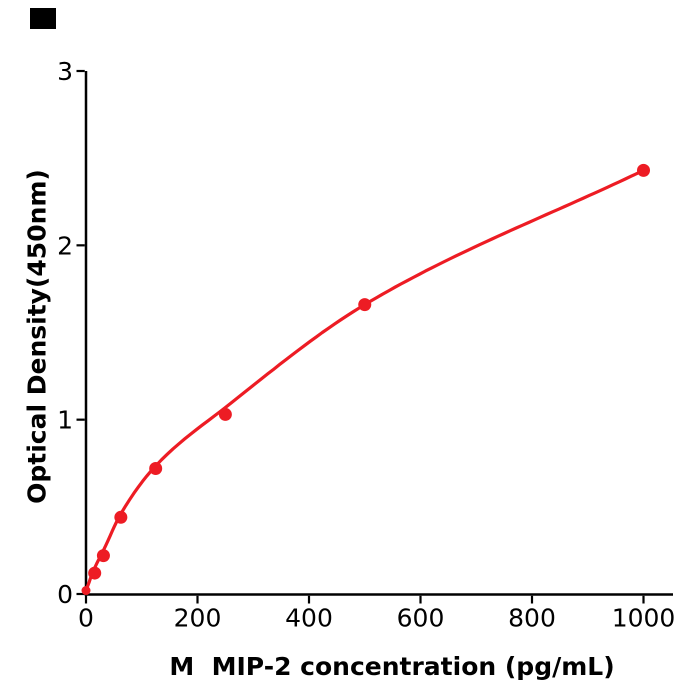 Image resolution: width=700 pixels, height=700 pixels. Describe the element at coordinates (392, 666) in the screenshot. I see `x-axis-title: M MIP-2 concentration (pg/mL)` at that location.